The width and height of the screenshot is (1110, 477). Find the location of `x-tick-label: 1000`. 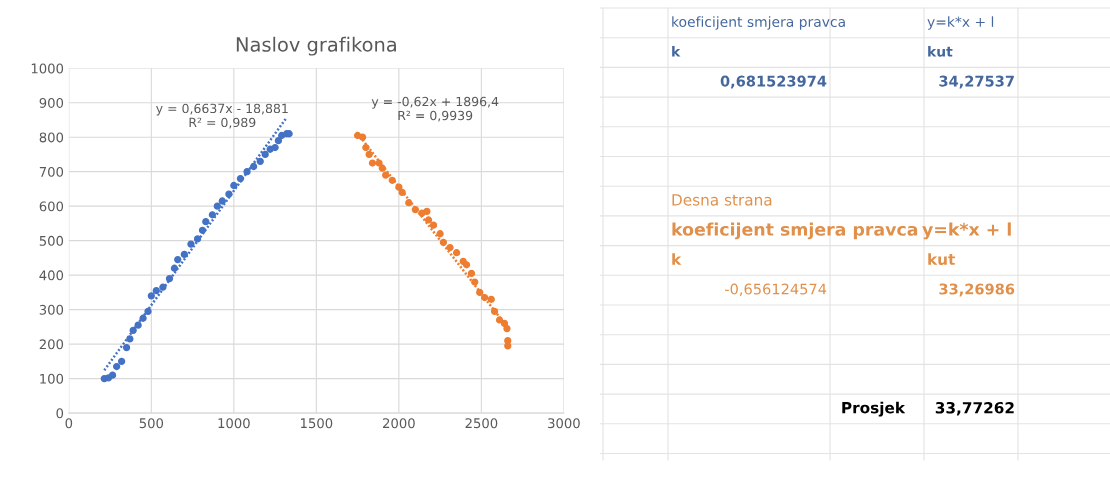

x-tick-label: 1000 is located at coordinates (234, 423).